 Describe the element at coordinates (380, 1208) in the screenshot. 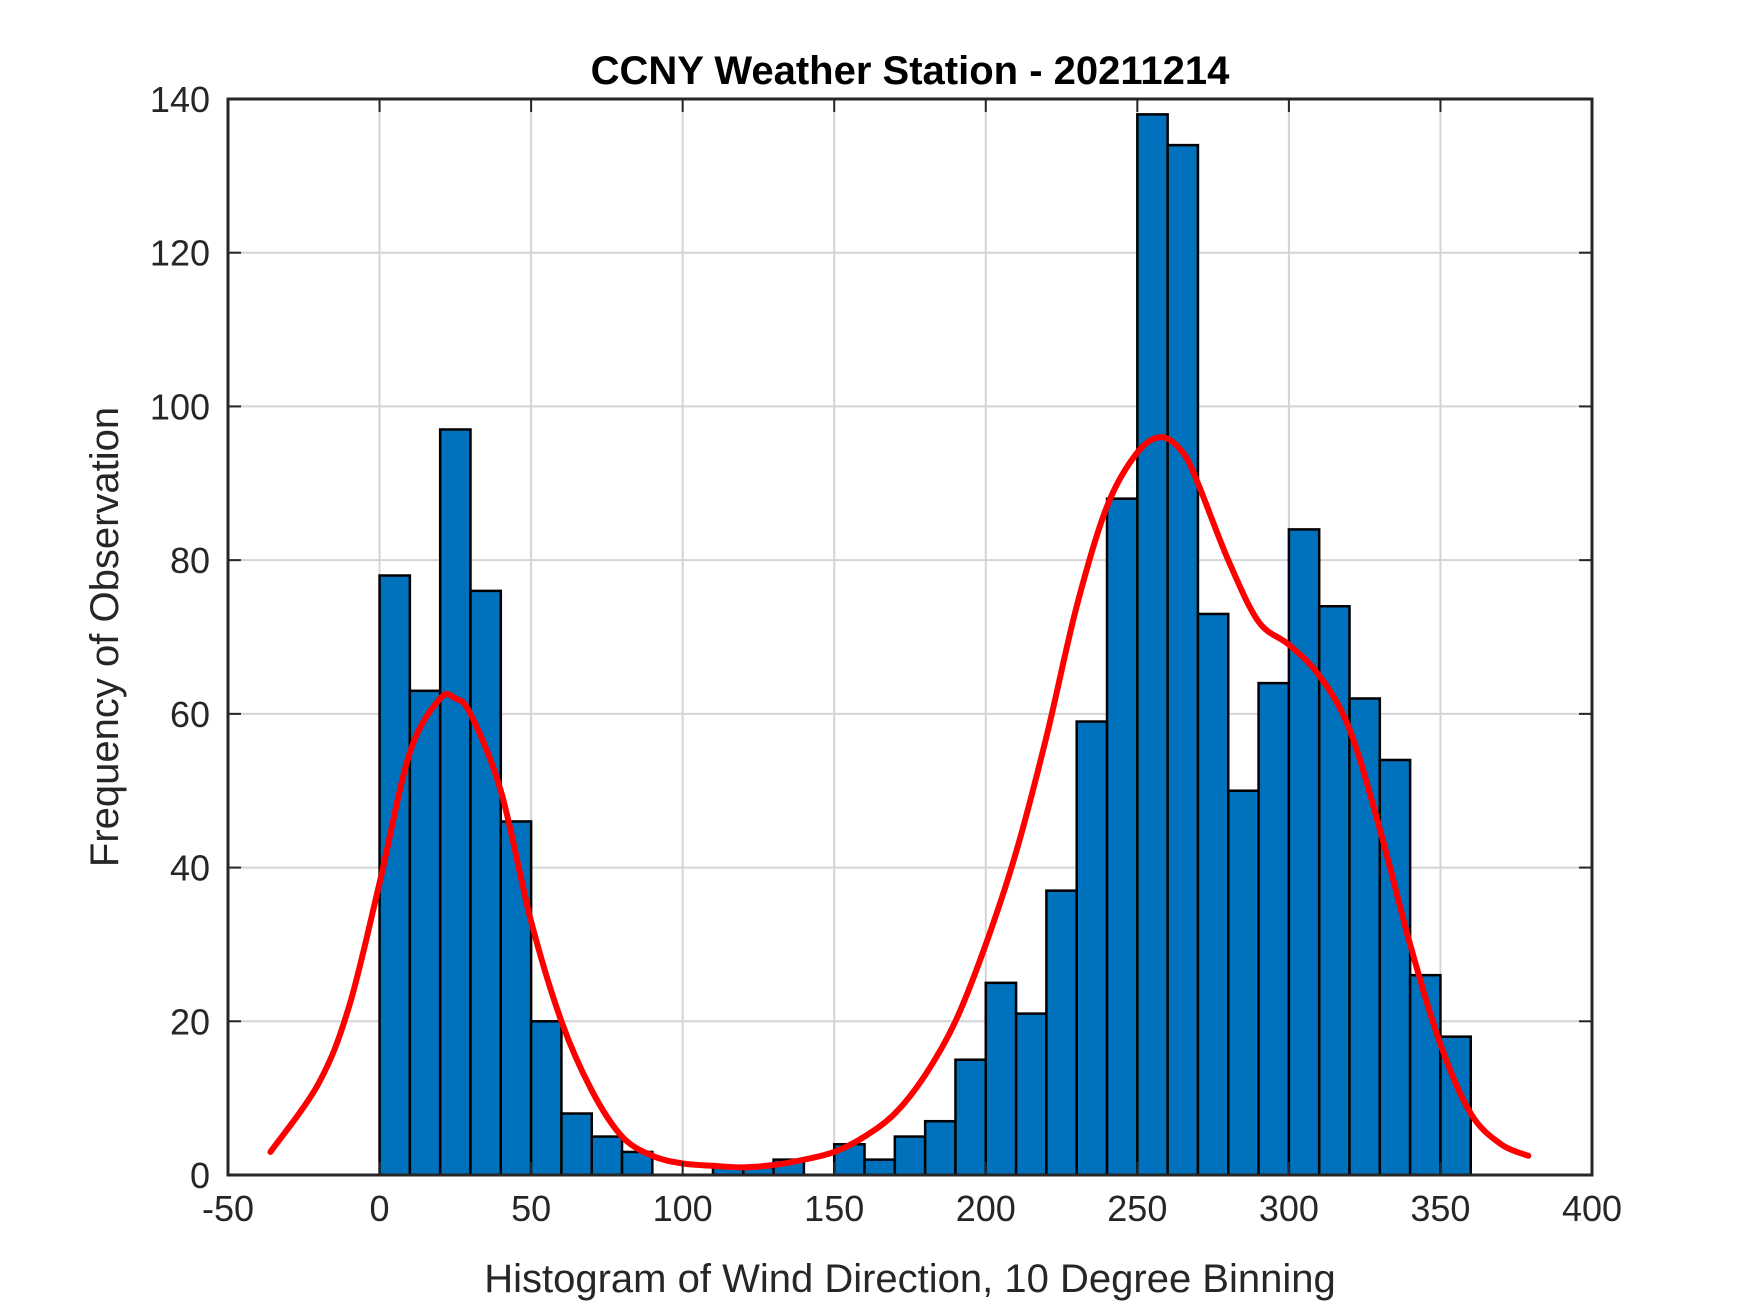

I see `x-tick-label: 0` at that location.